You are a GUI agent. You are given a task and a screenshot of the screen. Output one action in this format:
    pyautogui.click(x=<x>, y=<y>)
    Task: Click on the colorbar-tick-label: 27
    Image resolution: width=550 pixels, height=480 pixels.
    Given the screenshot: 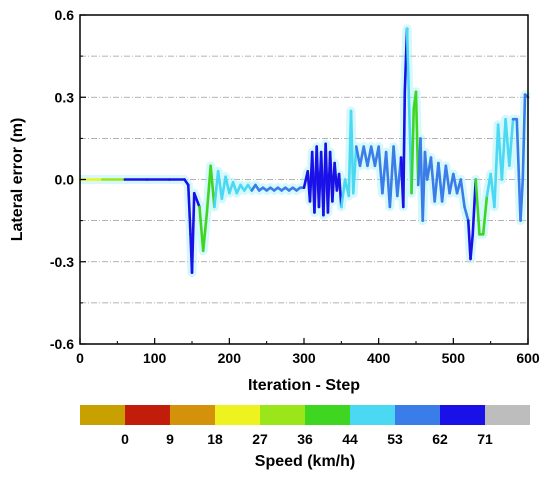 What is the action you would take?
    pyautogui.click(x=260, y=439)
    